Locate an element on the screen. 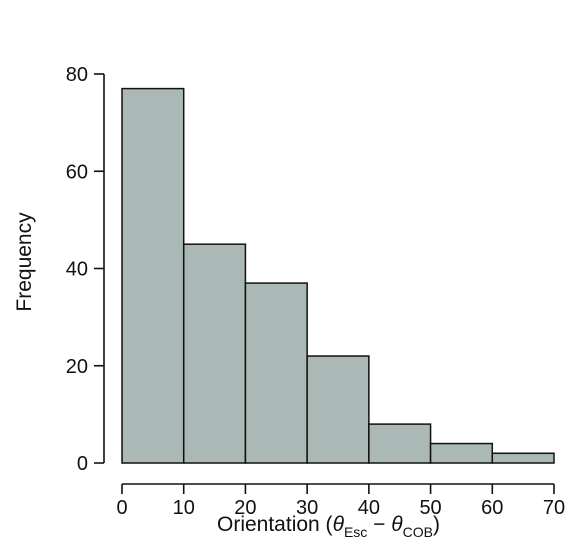 The height and width of the screenshot is (550, 566). y-tick-label-0: 0 is located at coordinates (82, 464).